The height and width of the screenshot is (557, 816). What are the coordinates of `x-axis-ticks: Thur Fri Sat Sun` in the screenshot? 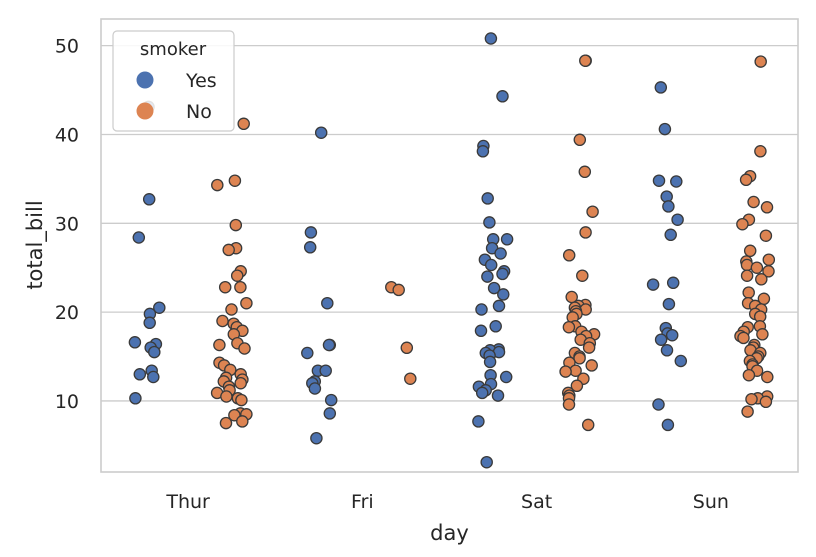 It's located at (447, 502).